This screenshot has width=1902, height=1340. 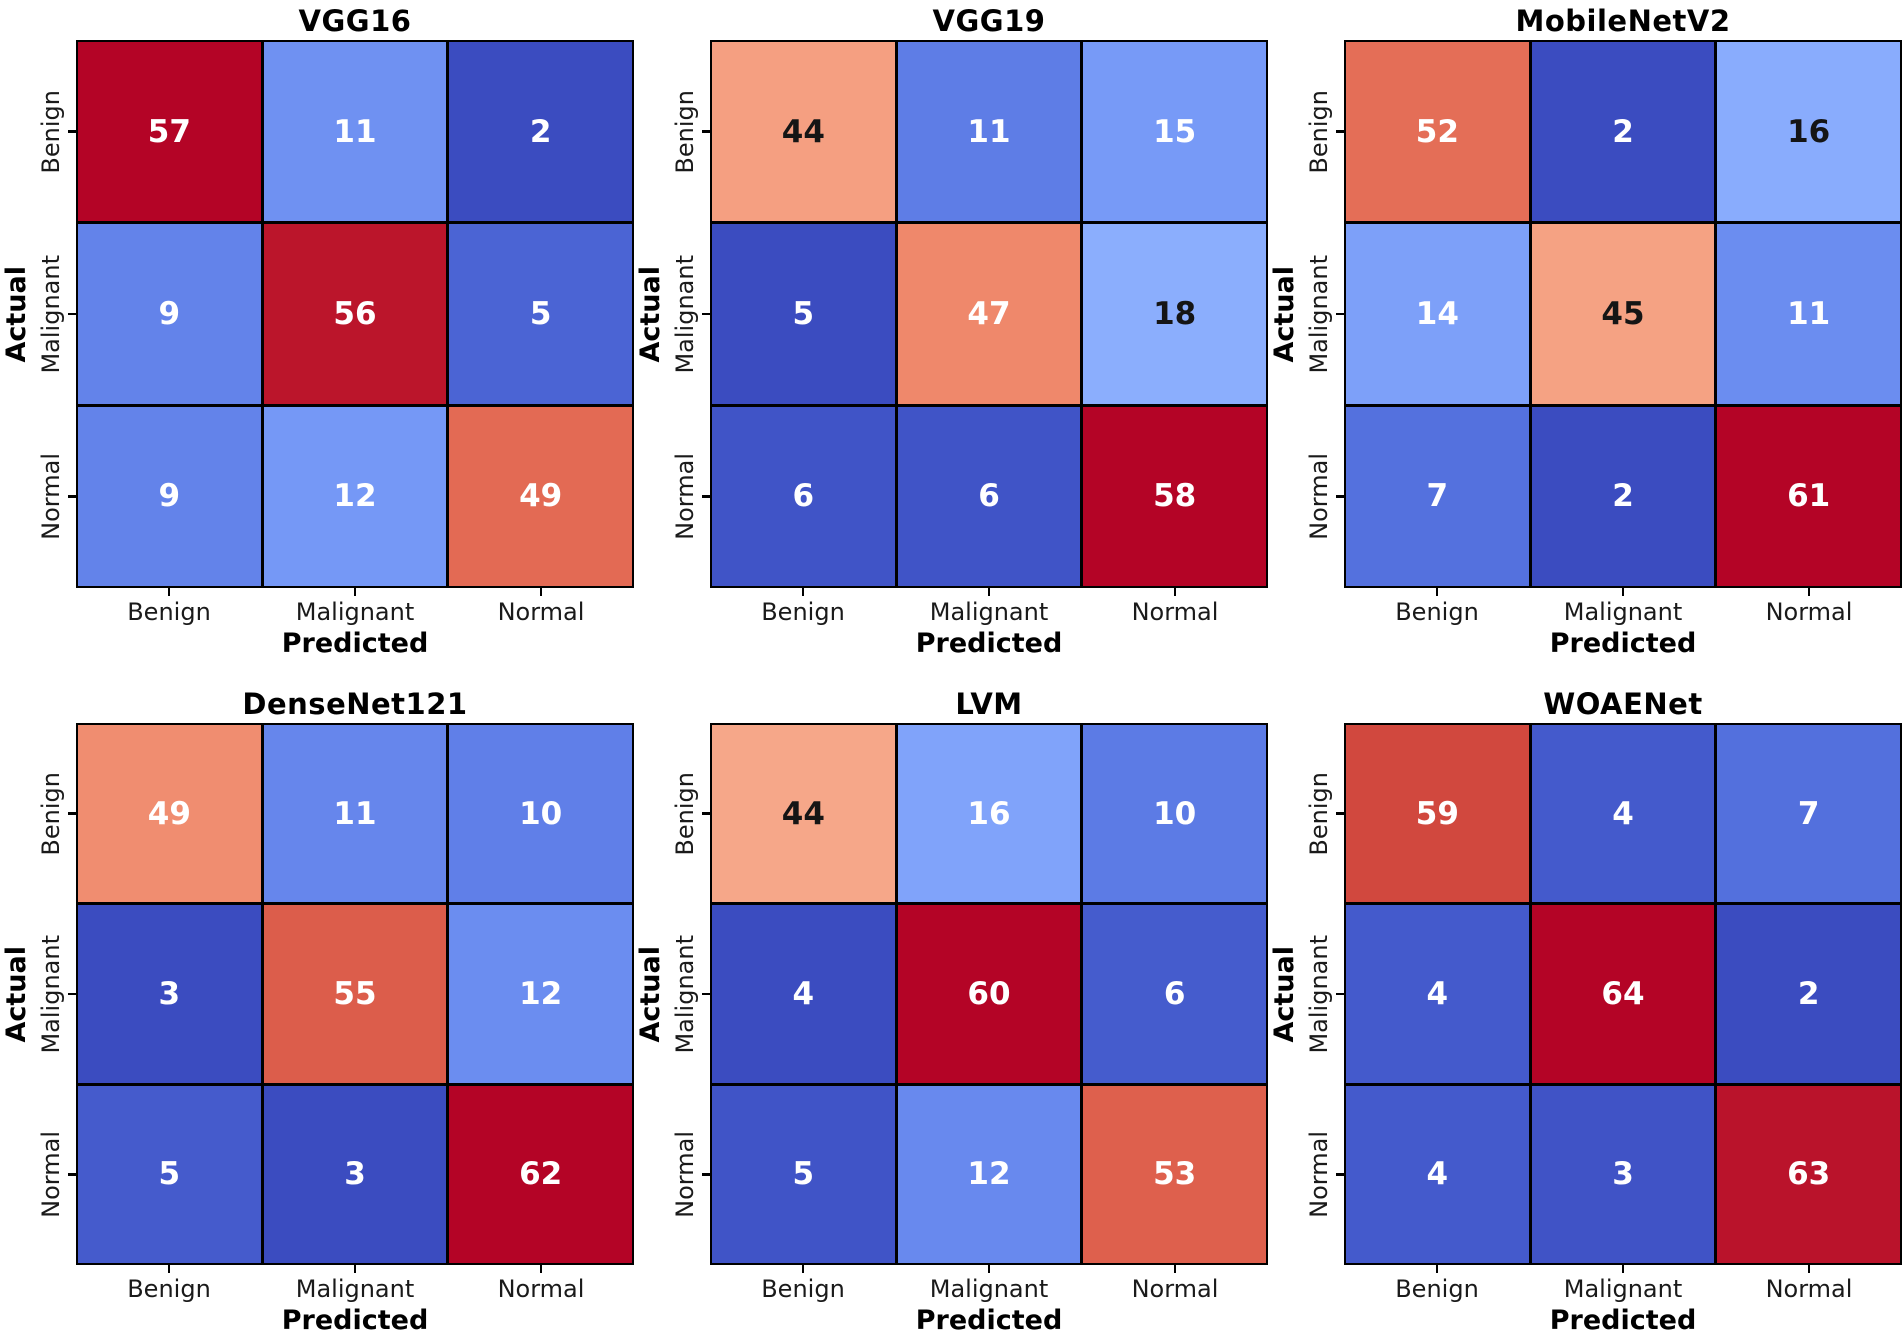 I want to click on matrix-cell: 55, so click(x=355, y=994).